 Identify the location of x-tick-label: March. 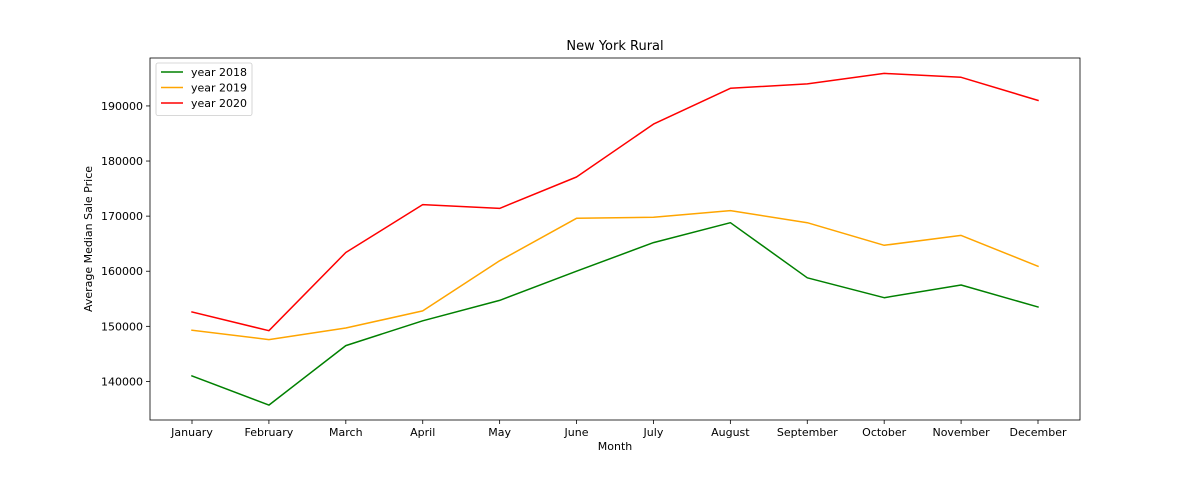
(346, 432).